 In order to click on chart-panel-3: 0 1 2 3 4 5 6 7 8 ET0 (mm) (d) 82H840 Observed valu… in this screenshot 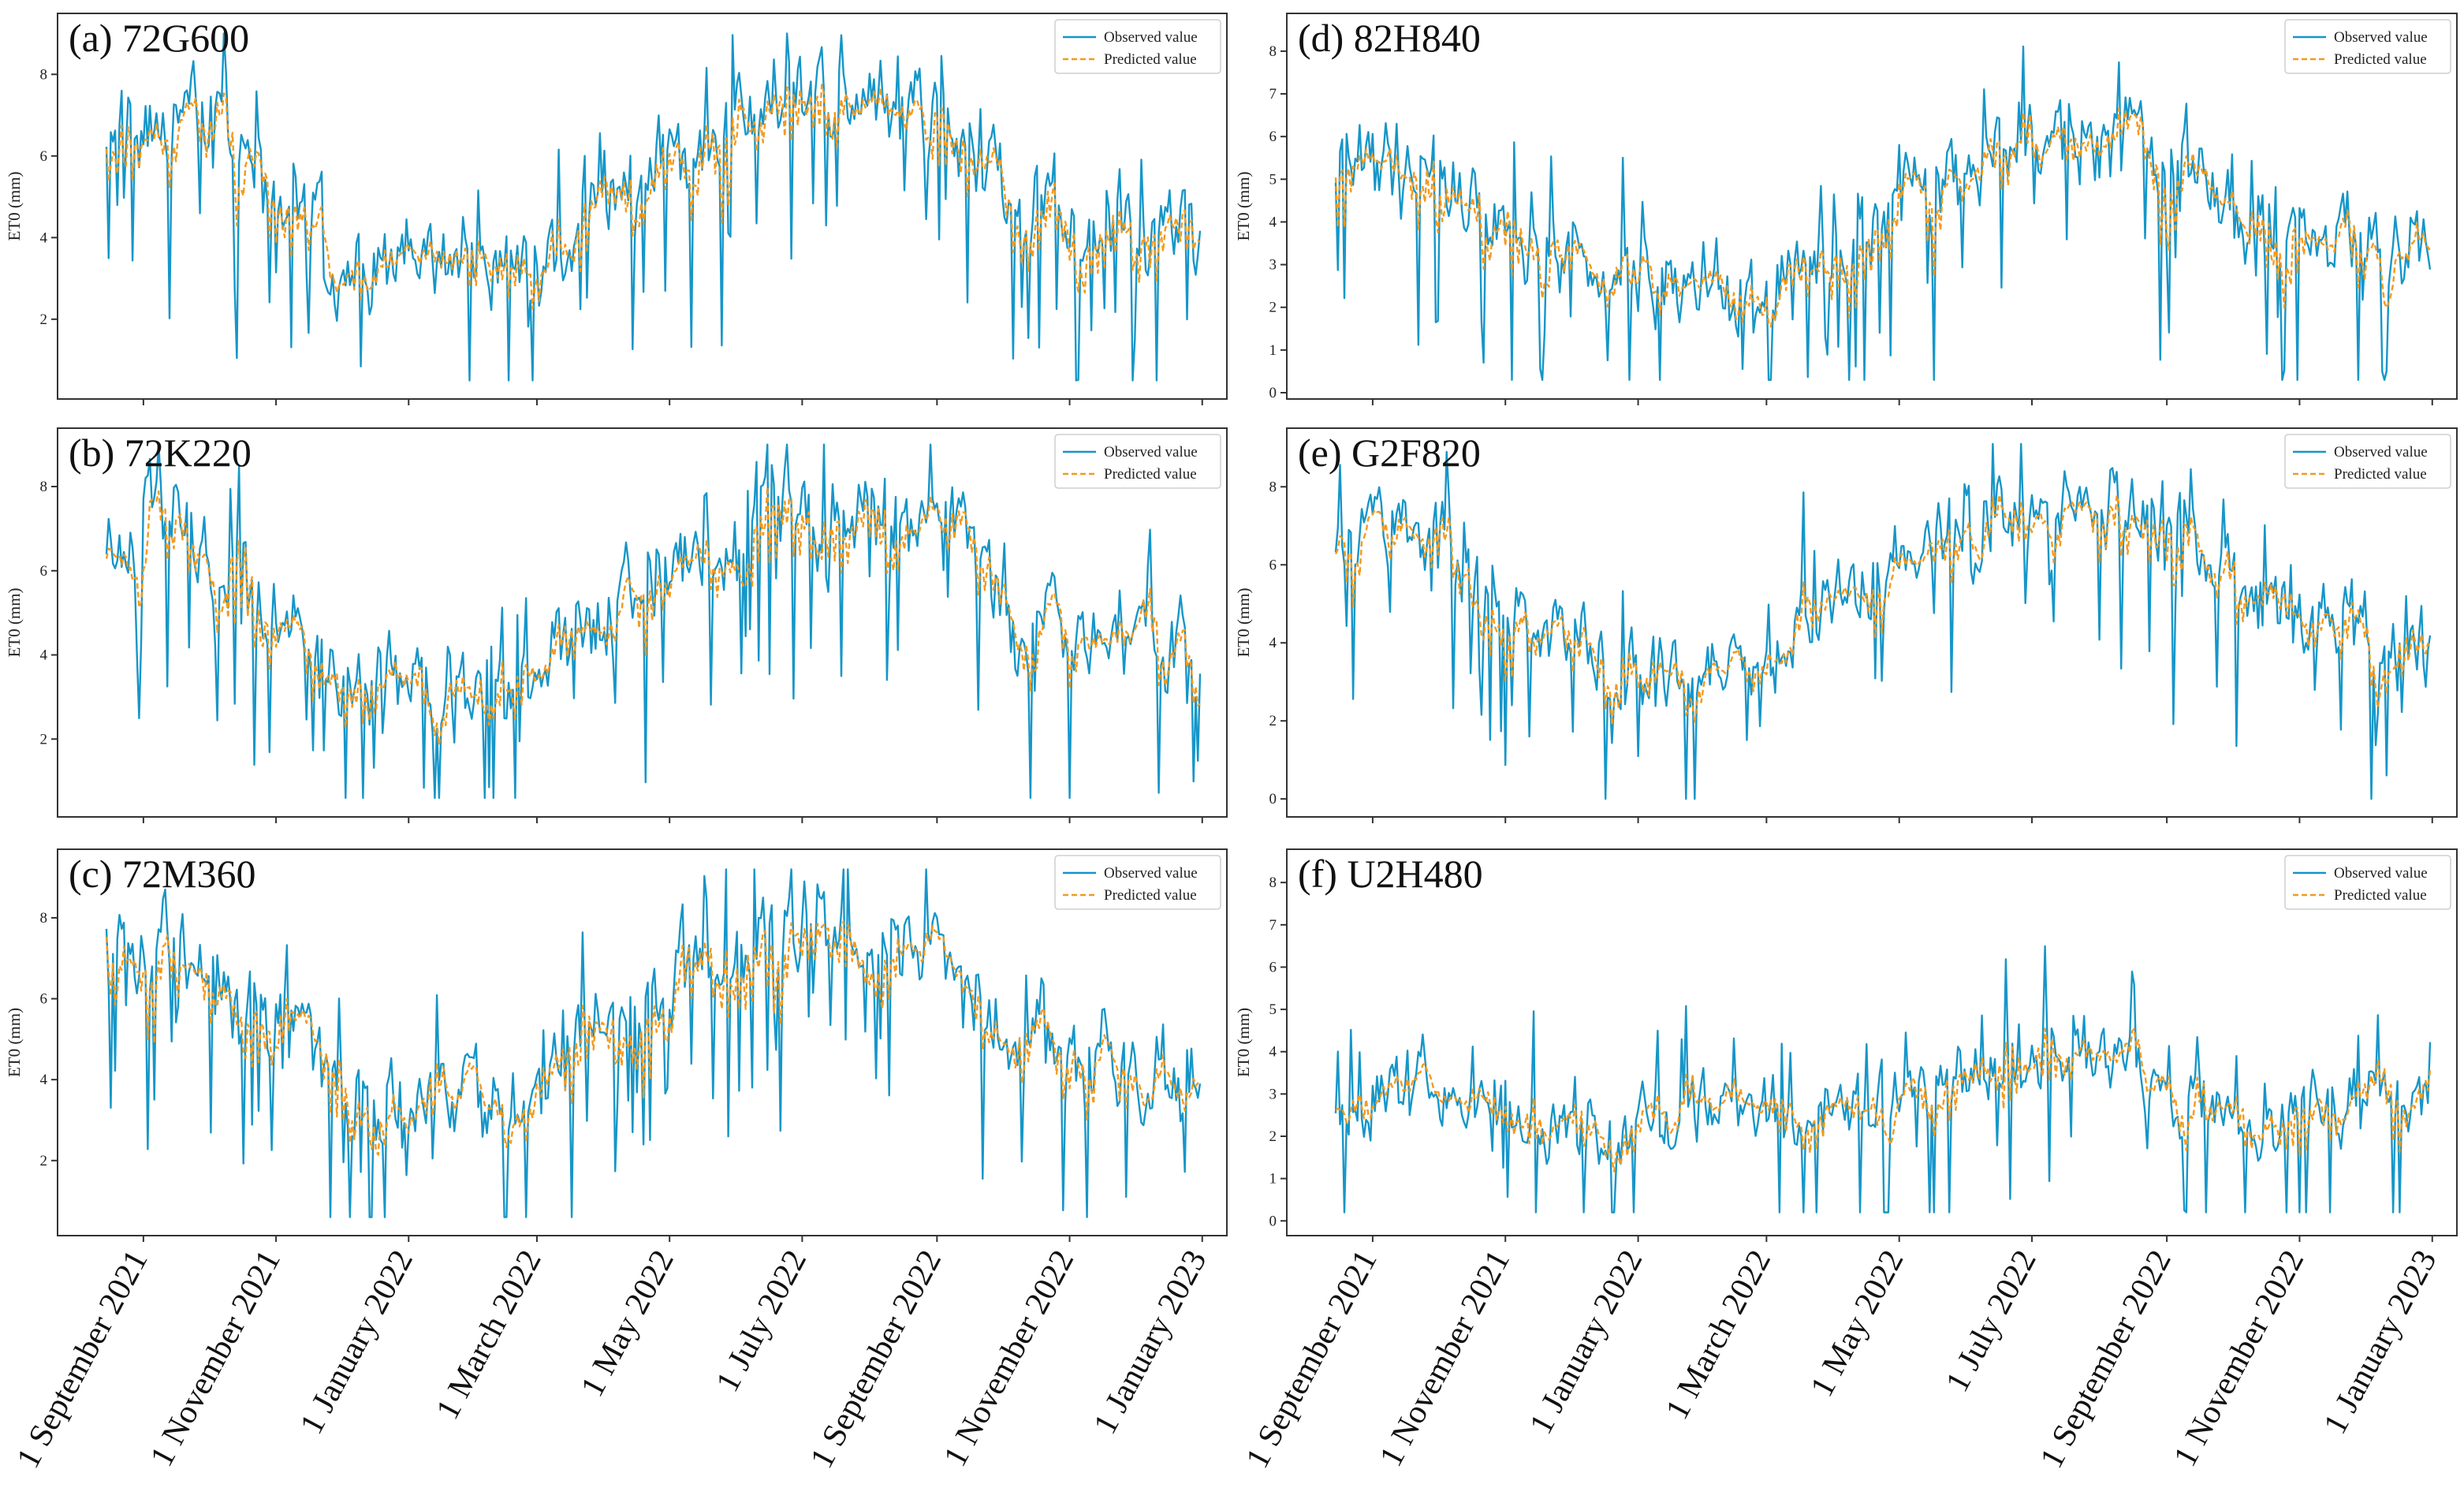, I will do `click(1846, 209)`.